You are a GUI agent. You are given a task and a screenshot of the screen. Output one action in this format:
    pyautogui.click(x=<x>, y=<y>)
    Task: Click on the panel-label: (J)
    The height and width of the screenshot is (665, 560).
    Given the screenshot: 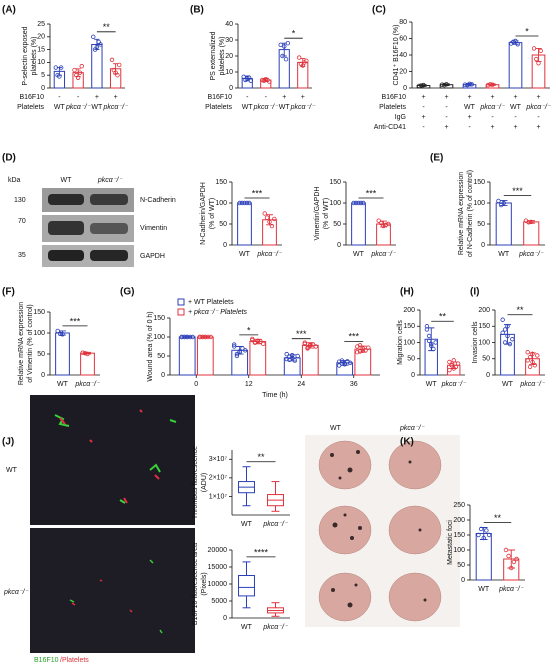 What is the action you would take?
    pyautogui.click(x=8, y=442)
    